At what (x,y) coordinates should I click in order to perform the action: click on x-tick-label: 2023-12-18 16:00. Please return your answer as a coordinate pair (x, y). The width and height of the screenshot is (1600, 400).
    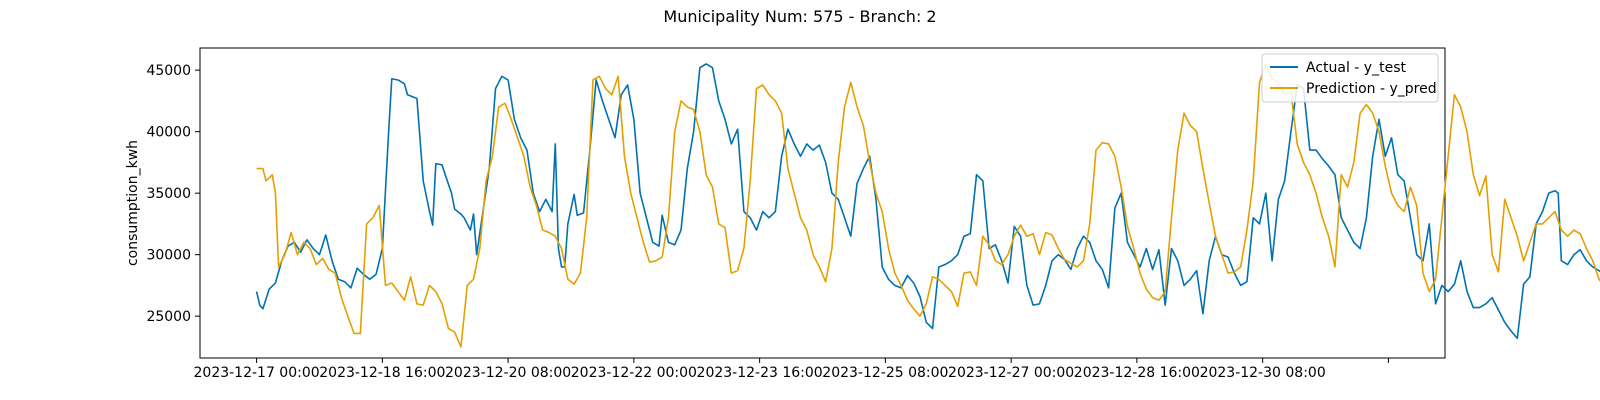
    Looking at the image, I should click on (382, 373).